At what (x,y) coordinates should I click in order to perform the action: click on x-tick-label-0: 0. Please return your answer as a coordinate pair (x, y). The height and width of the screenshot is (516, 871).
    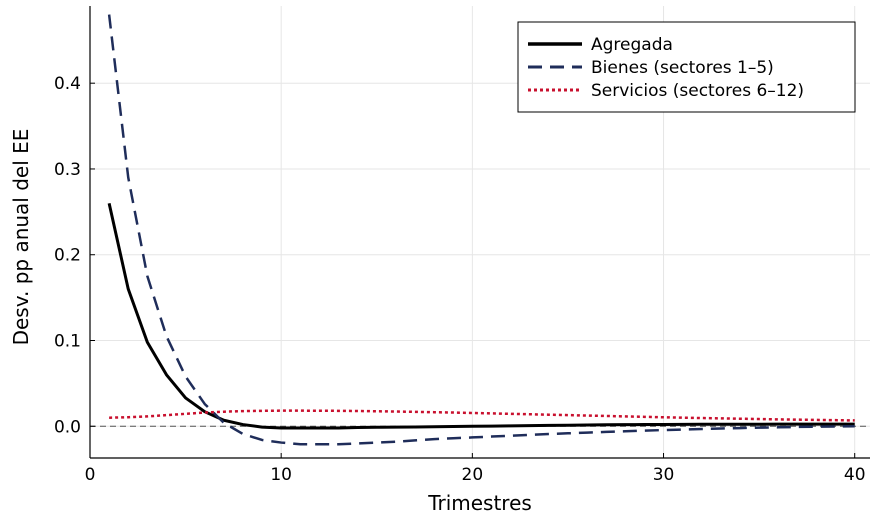
    Looking at the image, I should click on (90, 475).